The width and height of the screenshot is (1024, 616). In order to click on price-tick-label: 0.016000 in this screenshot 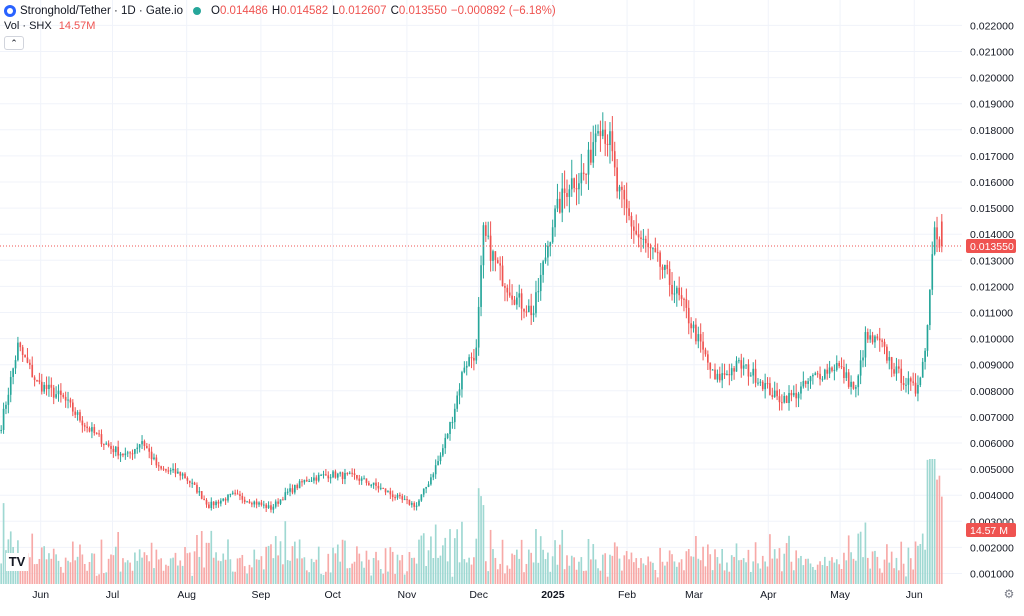, I will do `click(992, 183)`.